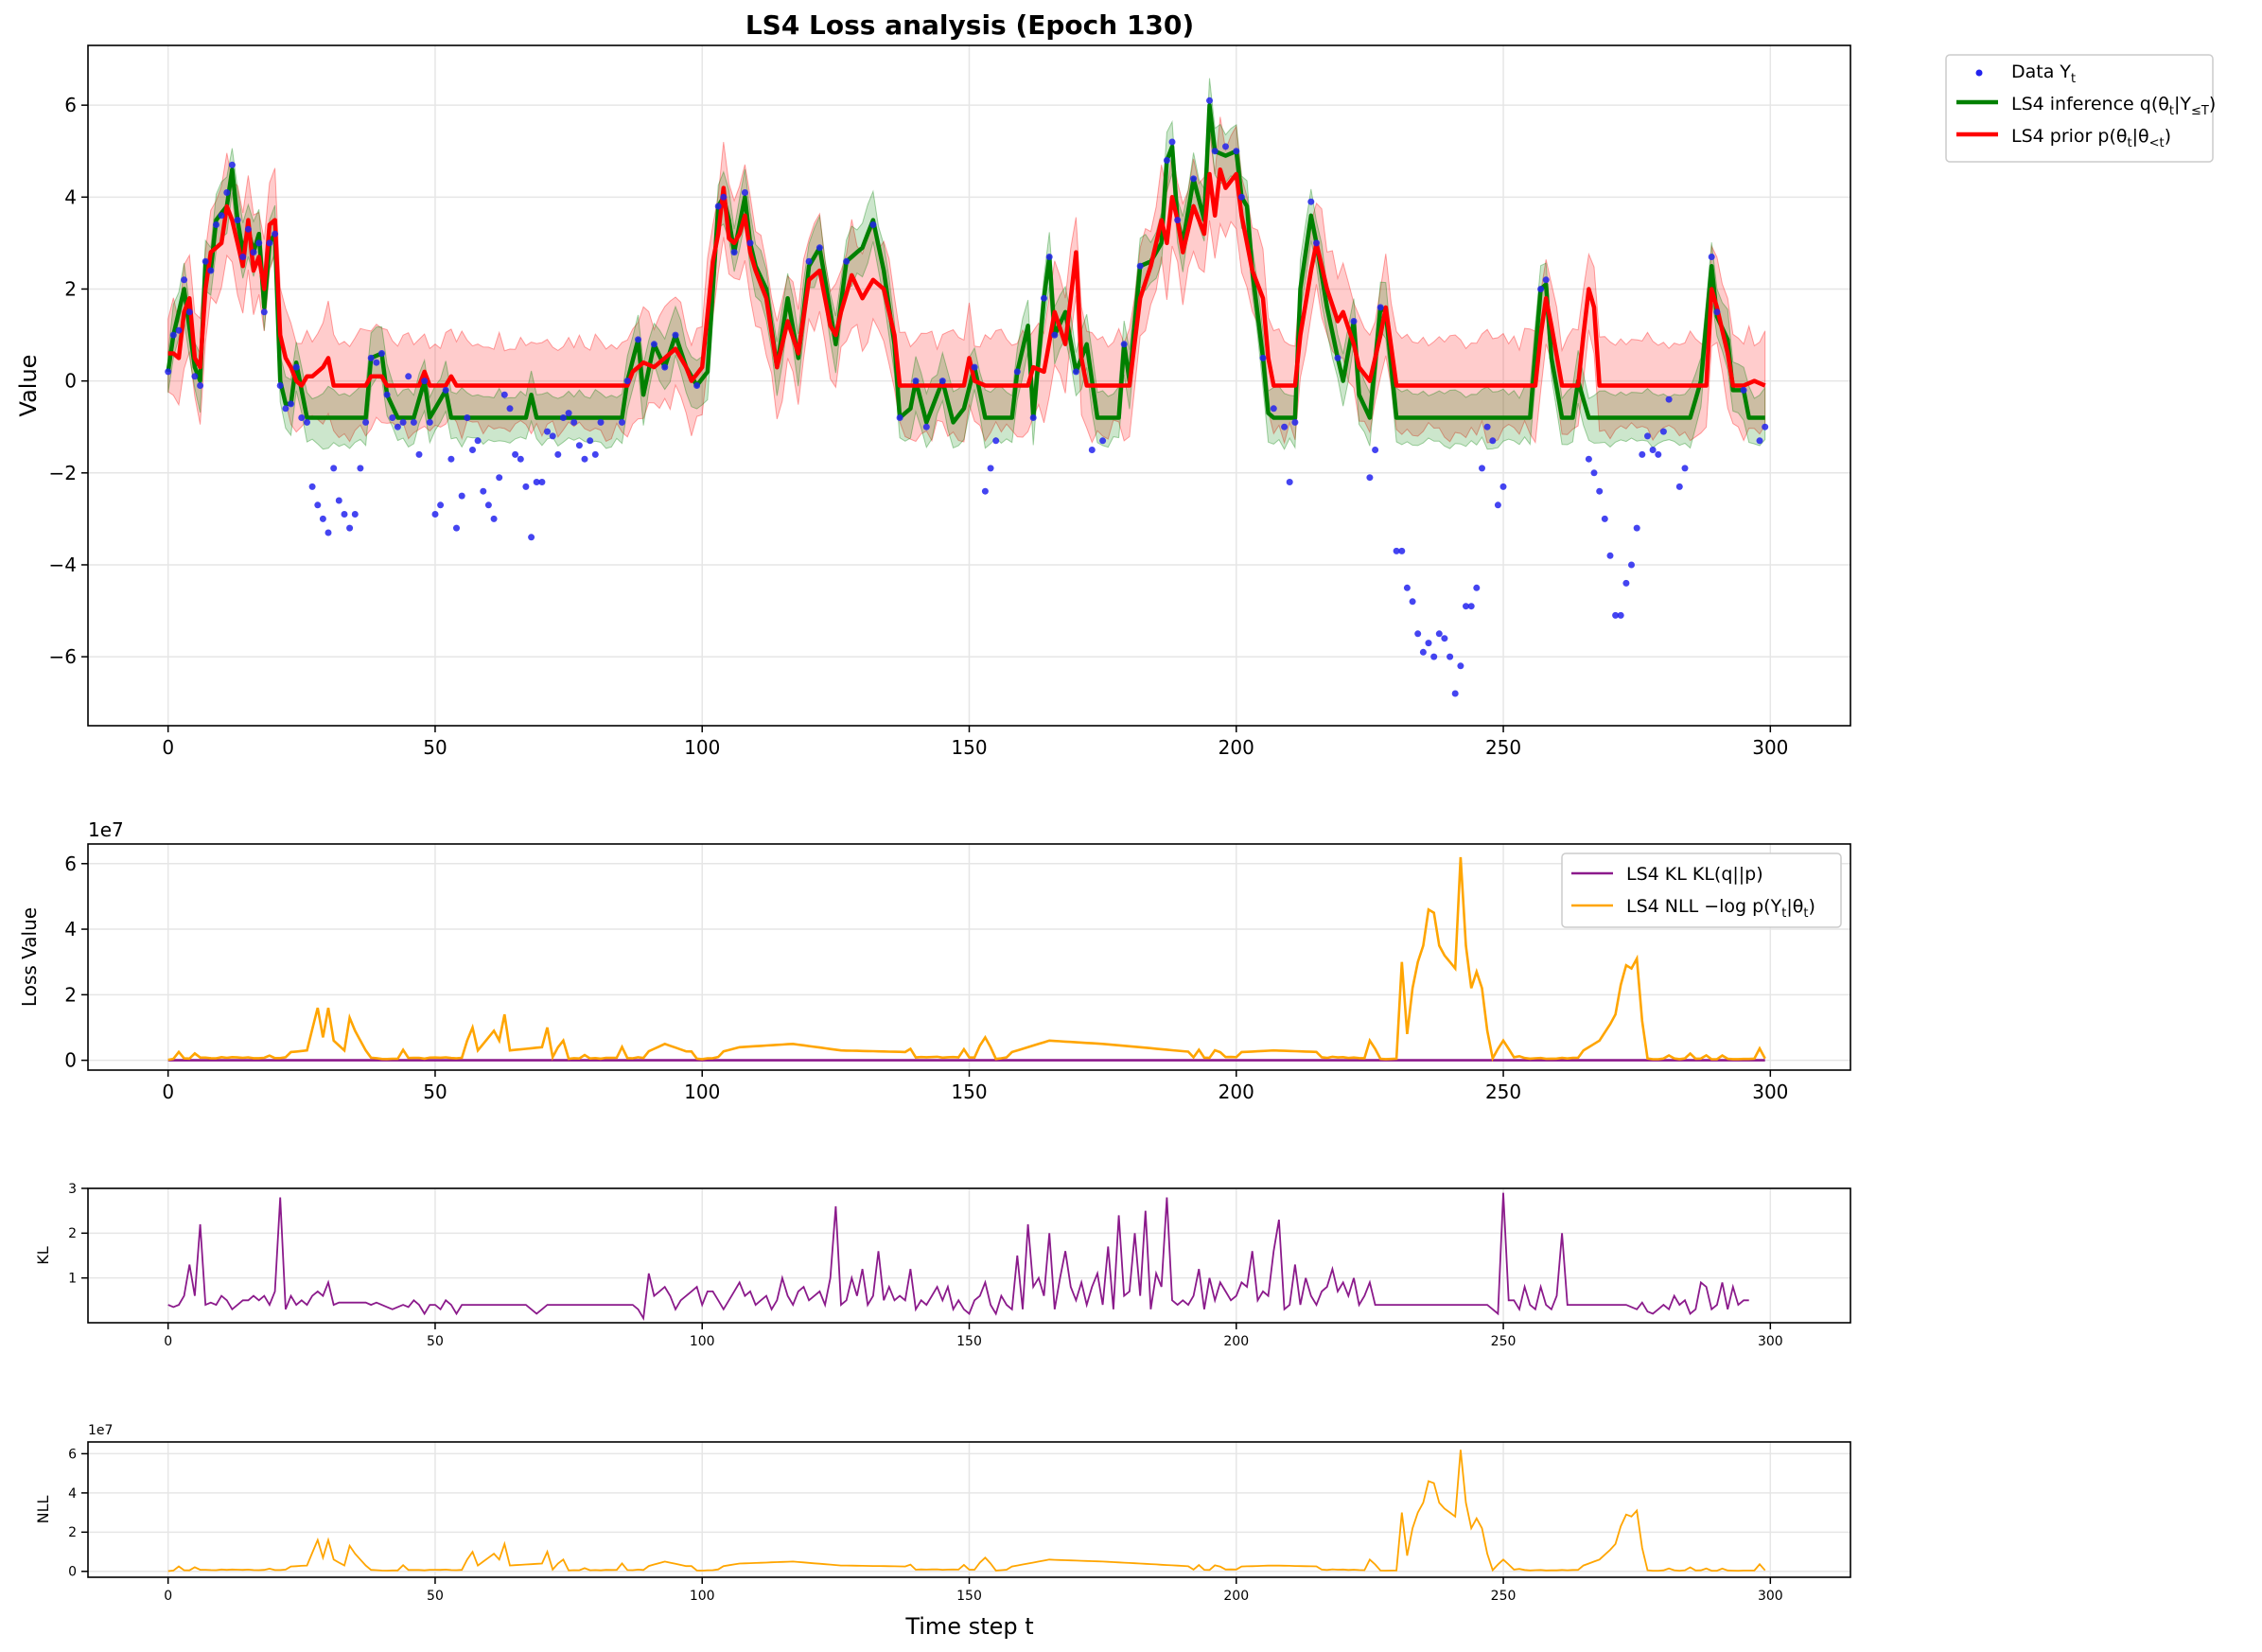 The height and width of the screenshot is (1652, 2262). What do you see at coordinates (1720, 908) in the screenshot?
I see `legend-label-nll: LS4 NLL −log p(Yt|θt)` at bounding box center [1720, 908].